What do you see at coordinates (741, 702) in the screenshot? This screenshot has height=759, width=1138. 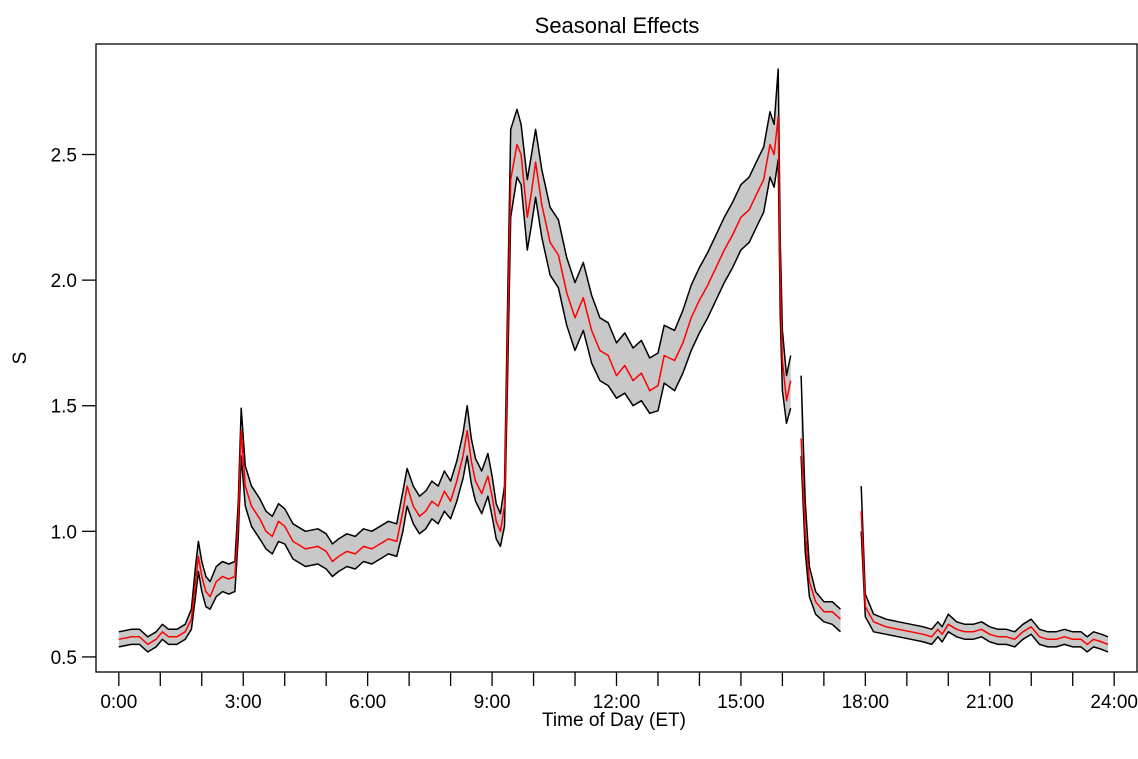 I see `x-tick-label: 15:00` at bounding box center [741, 702].